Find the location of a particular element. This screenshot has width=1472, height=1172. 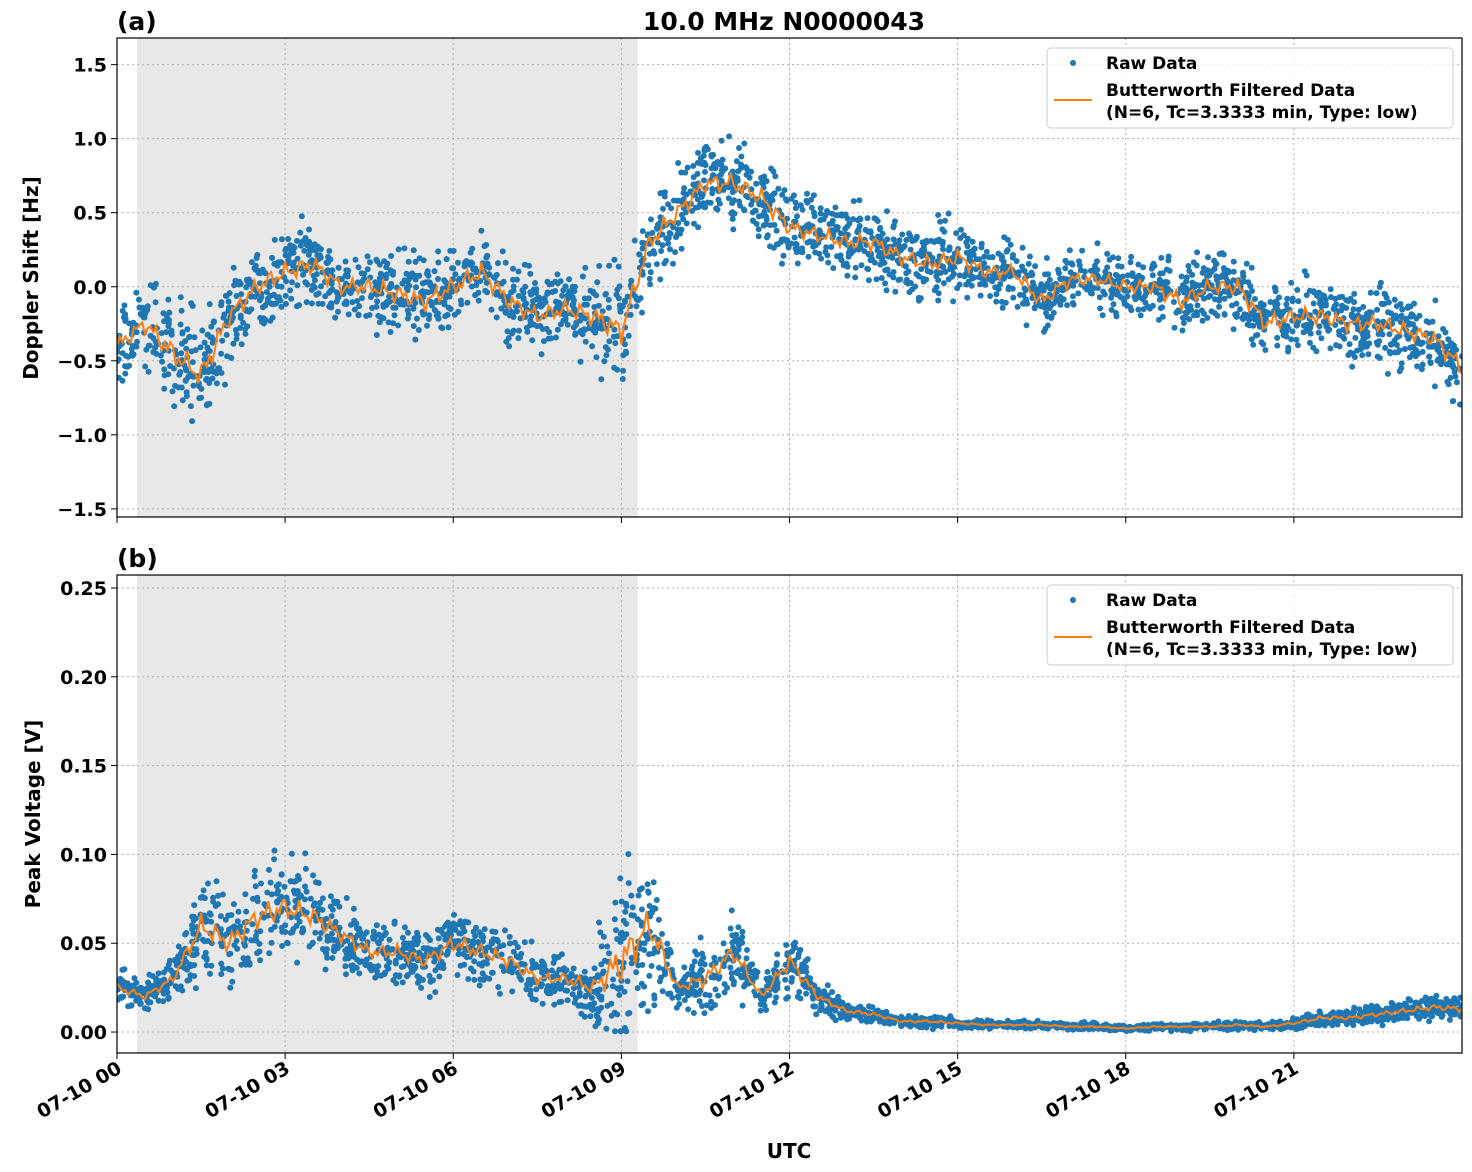

y-tick-label: −0.5 is located at coordinates (82, 362).